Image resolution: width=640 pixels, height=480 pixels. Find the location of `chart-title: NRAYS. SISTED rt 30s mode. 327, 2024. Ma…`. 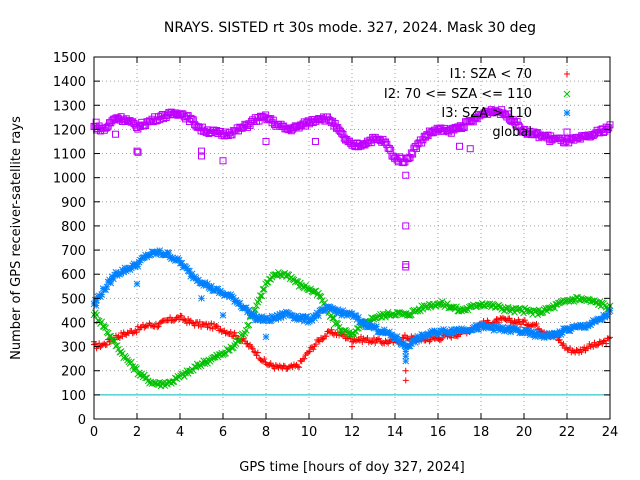

chart-title: NRAYS. SISTED rt 30s mode. 327, 2024. Ma… is located at coordinates (350, 28).